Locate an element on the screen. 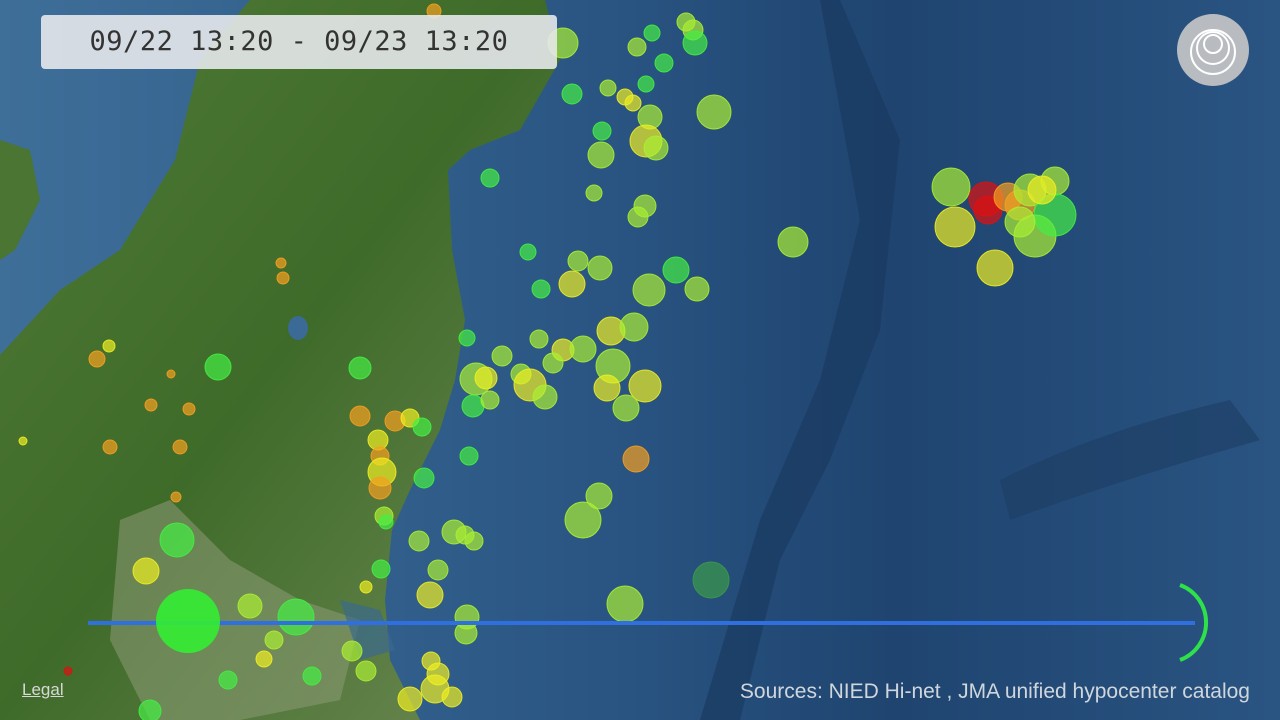 The width and height of the screenshot is (1280, 720). progress-arc is located at coordinates (1193, 622).